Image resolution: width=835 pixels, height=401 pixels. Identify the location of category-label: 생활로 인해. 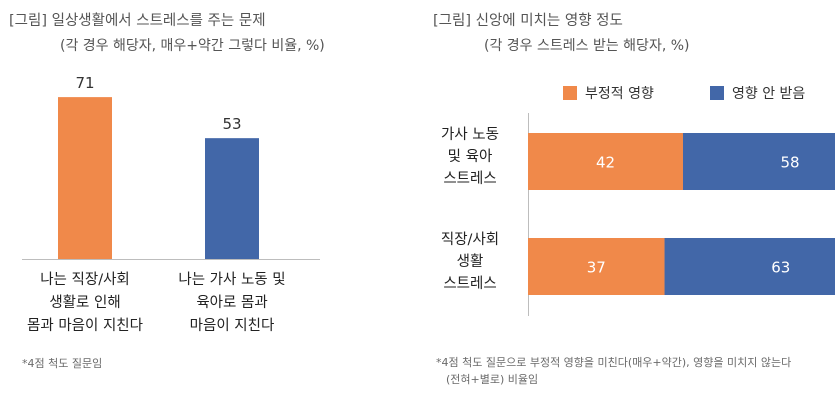
(84, 302).